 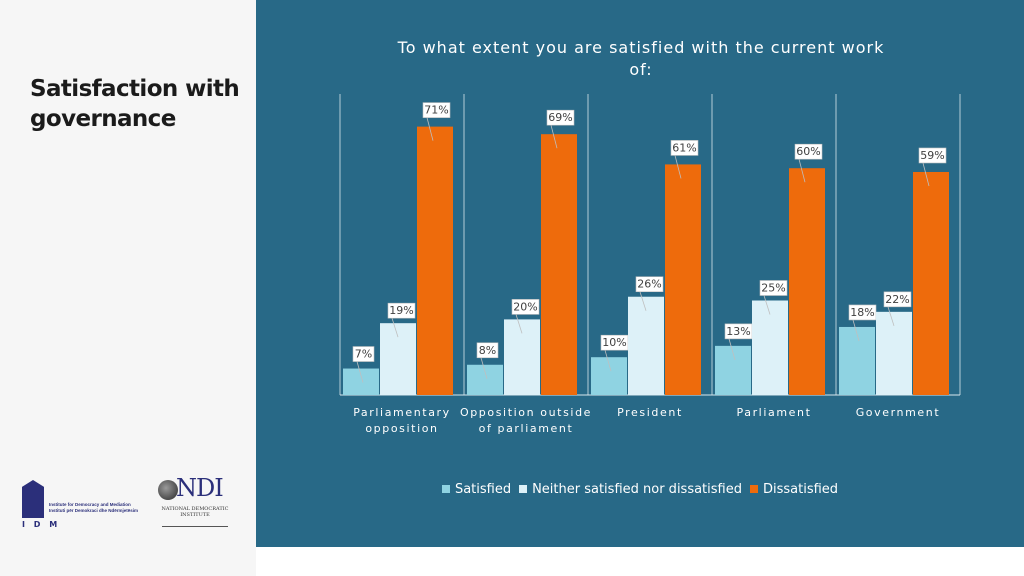 What do you see at coordinates (200, 488) in the screenshot?
I see `ndi-mark: NDI` at bounding box center [200, 488].